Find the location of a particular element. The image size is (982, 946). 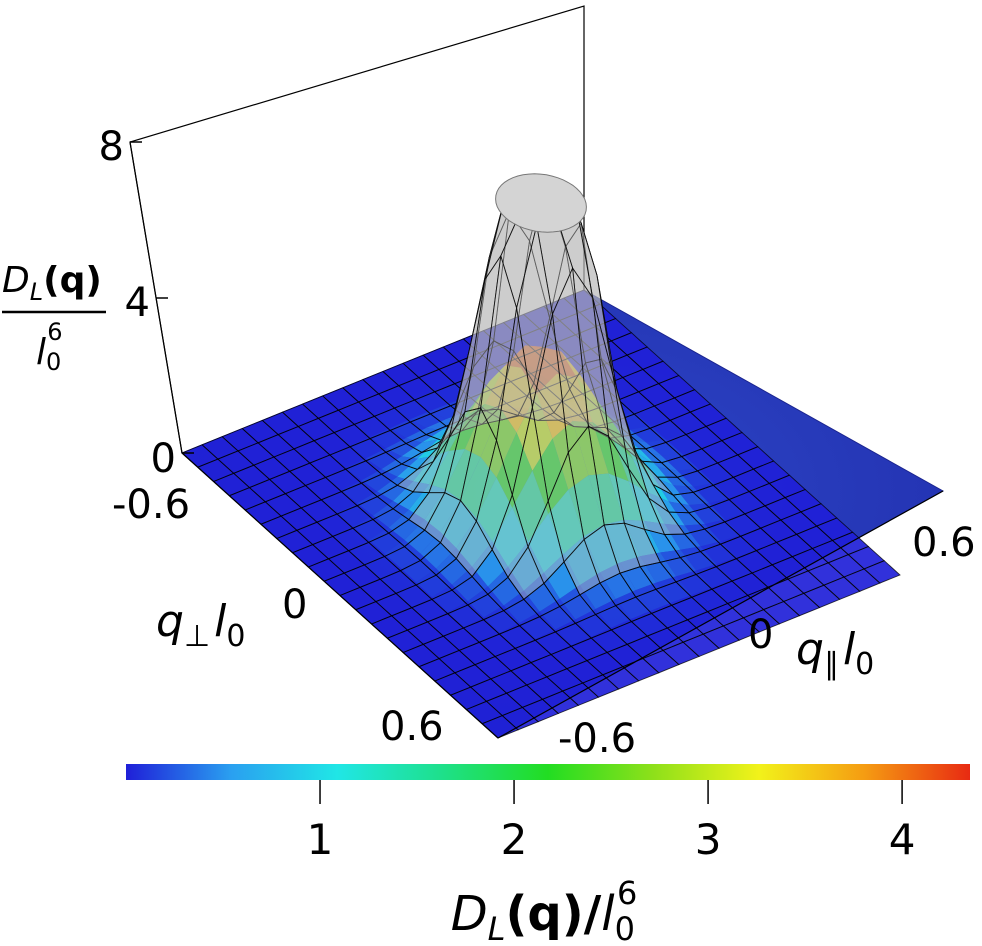

x-axis-label: q∥l0 is located at coordinates (835, 653).